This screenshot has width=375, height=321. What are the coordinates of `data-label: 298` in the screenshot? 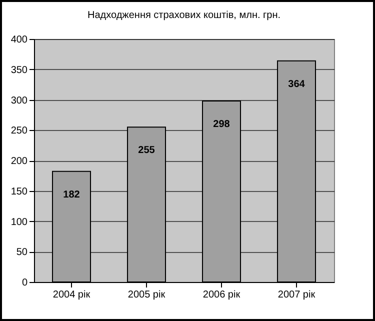 It's located at (221, 124).